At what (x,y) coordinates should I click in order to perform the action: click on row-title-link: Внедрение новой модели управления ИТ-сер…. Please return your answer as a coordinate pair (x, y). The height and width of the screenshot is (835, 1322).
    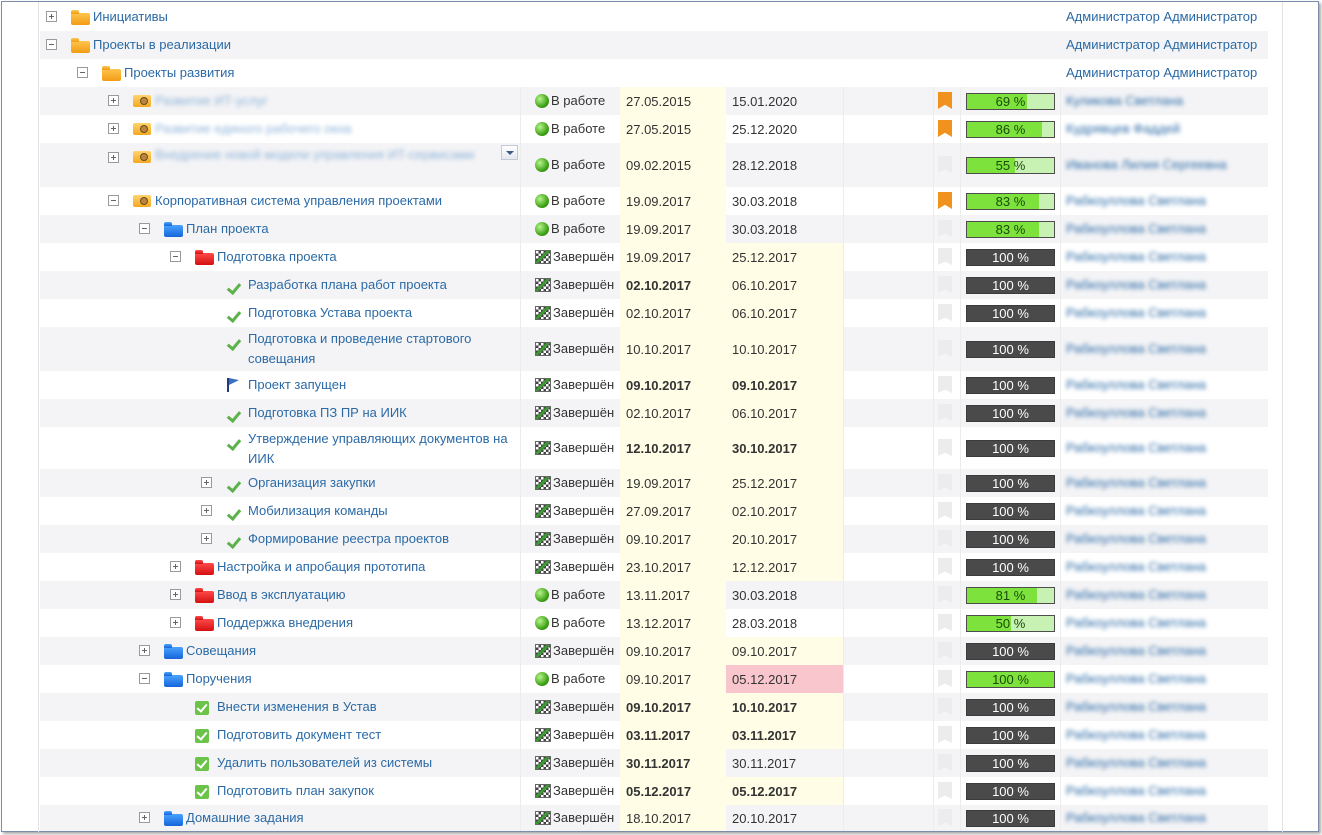
    Looking at the image, I should click on (315, 154).